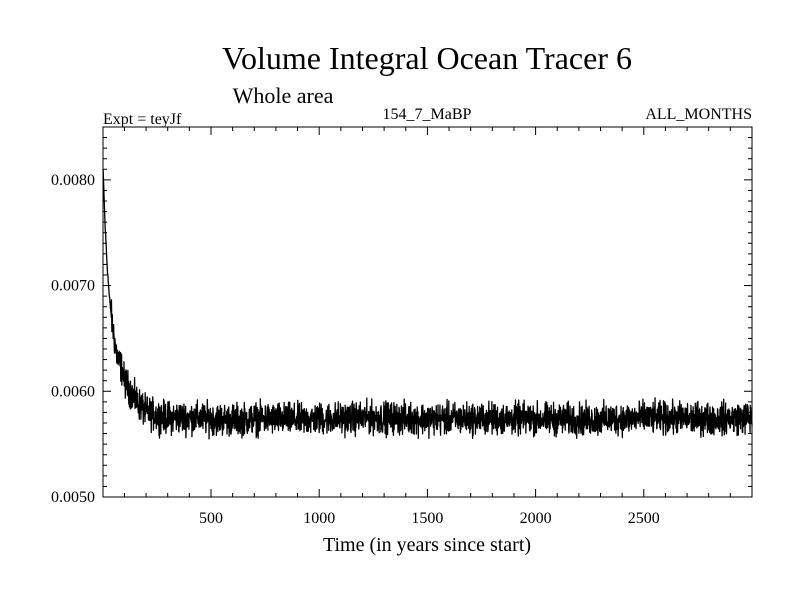 Image resolution: width=800 pixels, height=600 pixels. Describe the element at coordinates (142, 119) in the screenshot. I see `experiment-label: Expt = teyJf` at that location.